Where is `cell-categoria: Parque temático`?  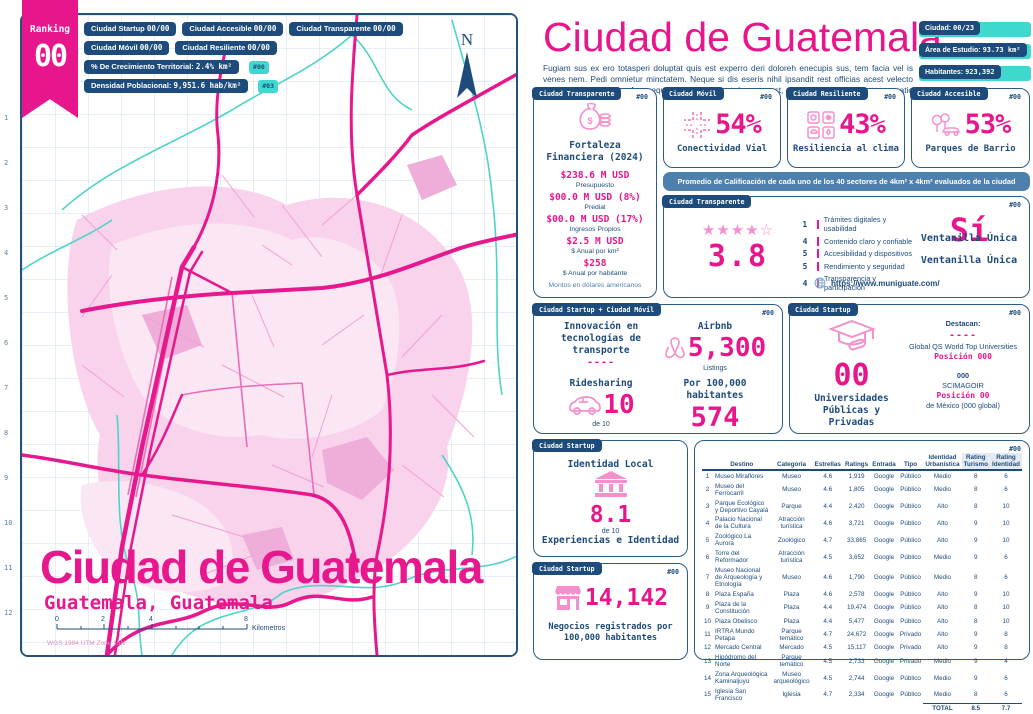
cell-categoria: Parque temático is located at coordinates (791, 634).